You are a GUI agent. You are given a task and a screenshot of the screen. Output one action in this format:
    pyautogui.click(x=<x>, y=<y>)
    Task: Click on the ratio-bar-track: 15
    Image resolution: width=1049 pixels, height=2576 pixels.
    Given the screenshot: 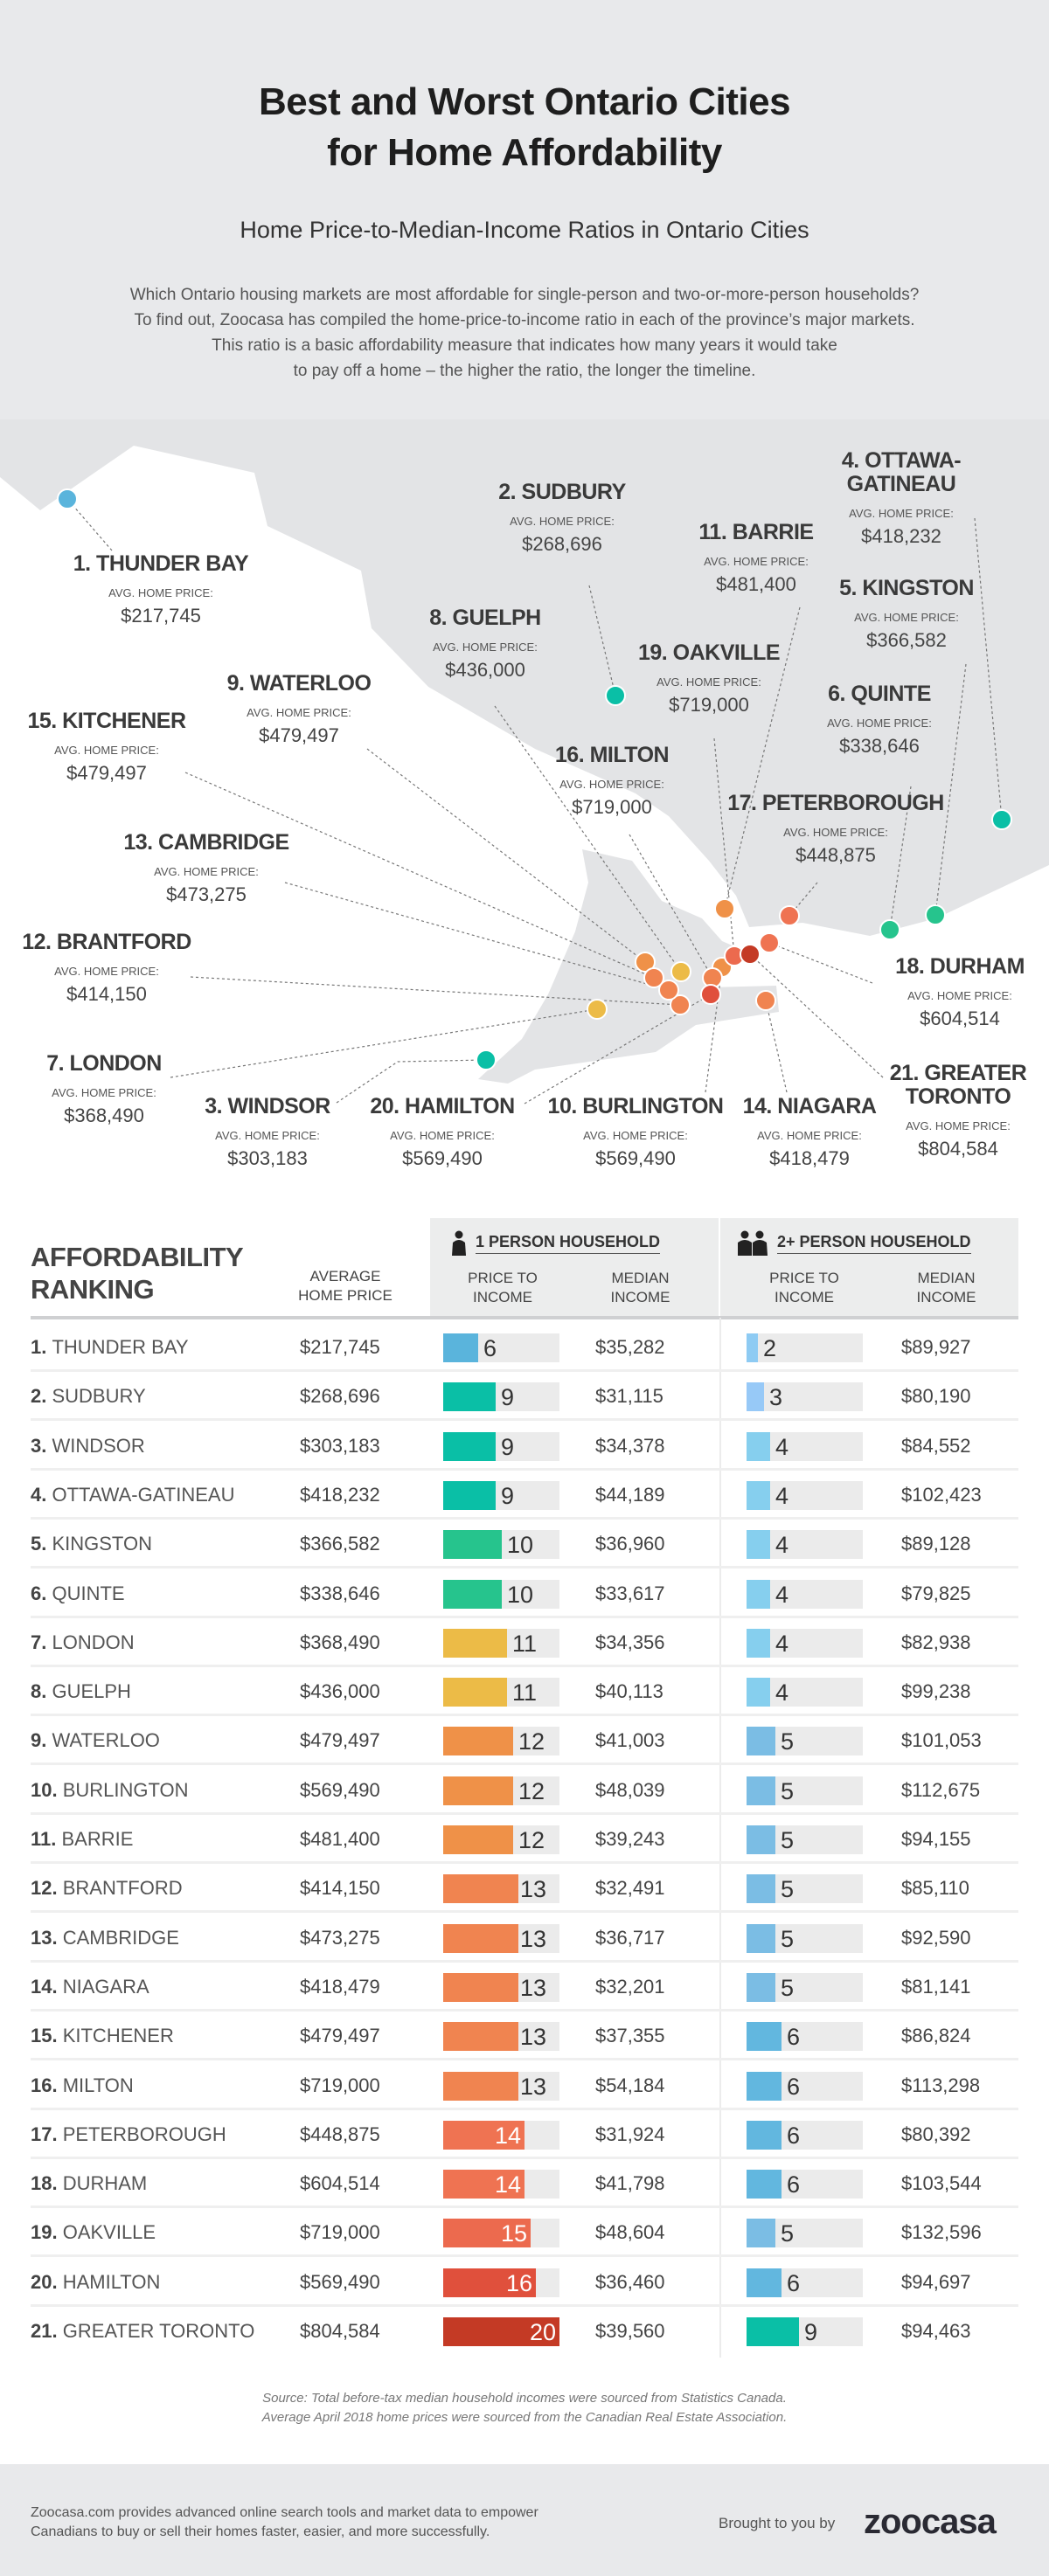 What is the action you would take?
    pyautogui.click(x=501, y=2233)
    